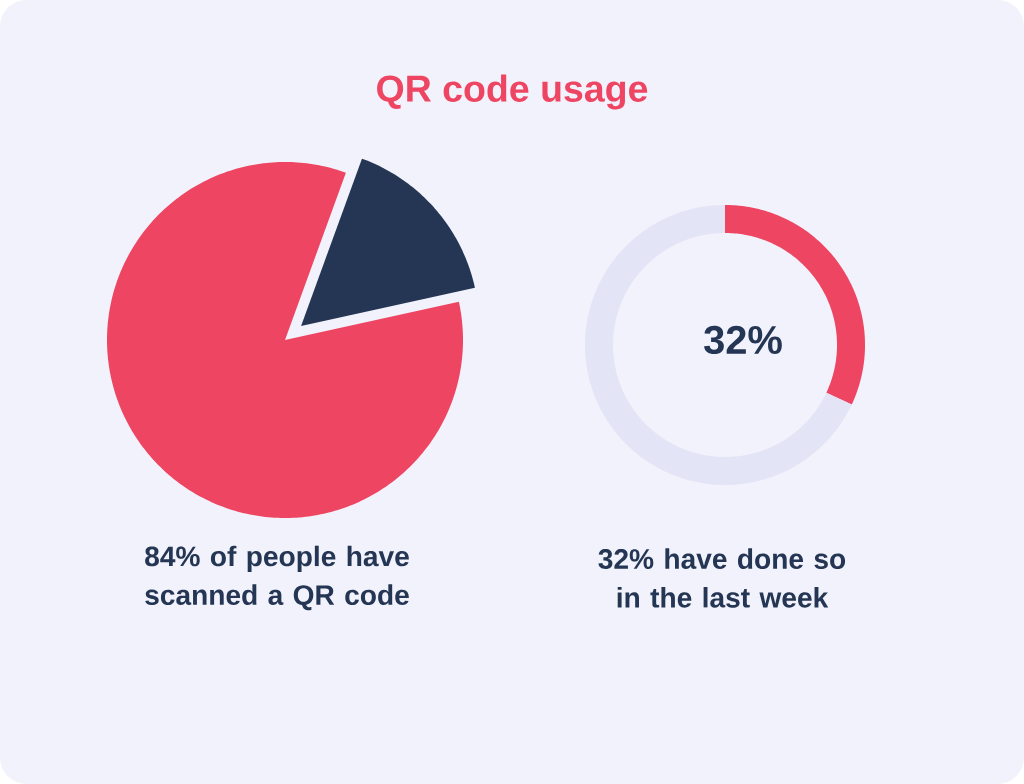 Image resolution: width=1024 pixels, height=784 pixels. What do you see at coordinates (512, 92) in the screenshot?
I see `chart-title: QR code usage` at bounding box center [512, 92].